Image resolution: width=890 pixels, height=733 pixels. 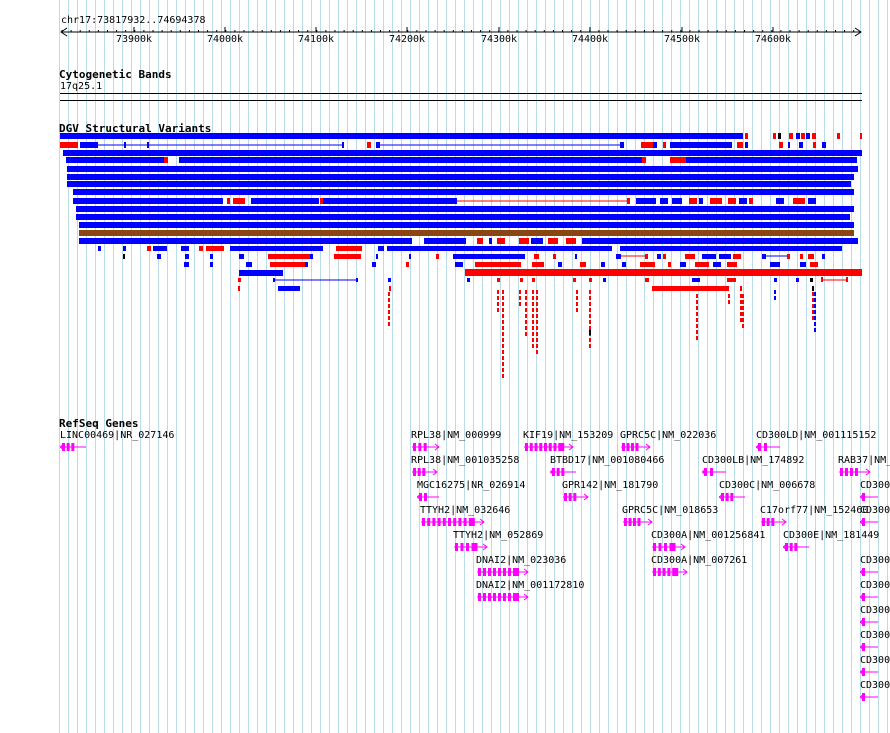 I want to click on gene-label: GPRC5C|NM_022036, so click(x=668, y=435).